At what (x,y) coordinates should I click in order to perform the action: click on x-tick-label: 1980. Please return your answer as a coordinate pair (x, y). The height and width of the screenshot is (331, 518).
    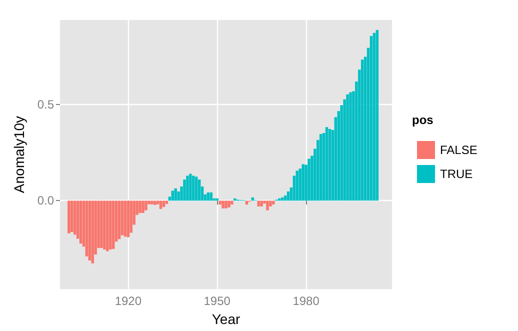
    Looking at the image, I should click on (306, 301).